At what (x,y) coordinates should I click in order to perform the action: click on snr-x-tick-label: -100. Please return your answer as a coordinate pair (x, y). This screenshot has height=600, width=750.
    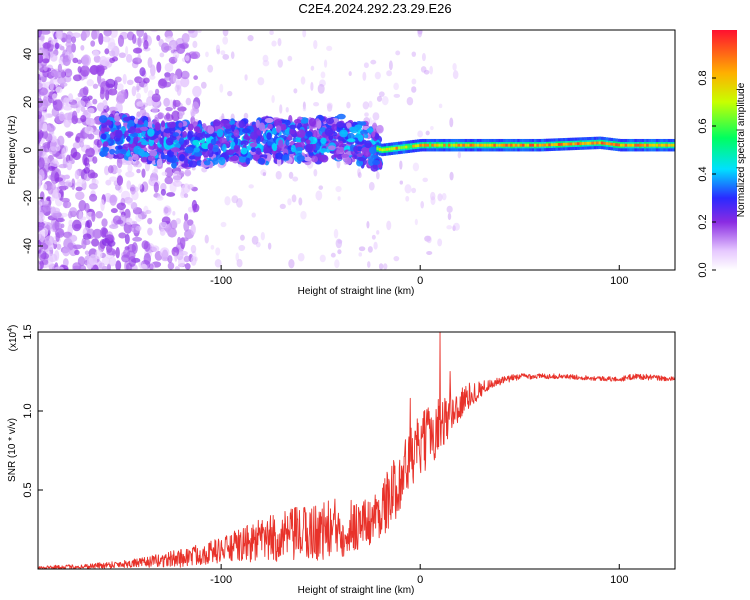
    Looking at the image, I should click on (221, 580).